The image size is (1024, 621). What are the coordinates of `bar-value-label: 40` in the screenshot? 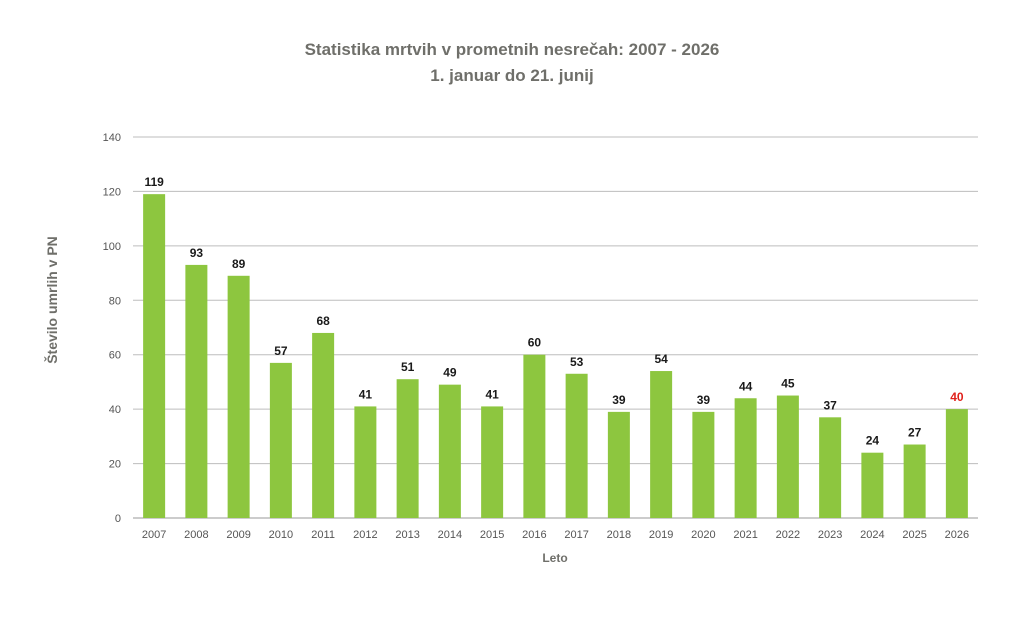 It's located at (957, 397).